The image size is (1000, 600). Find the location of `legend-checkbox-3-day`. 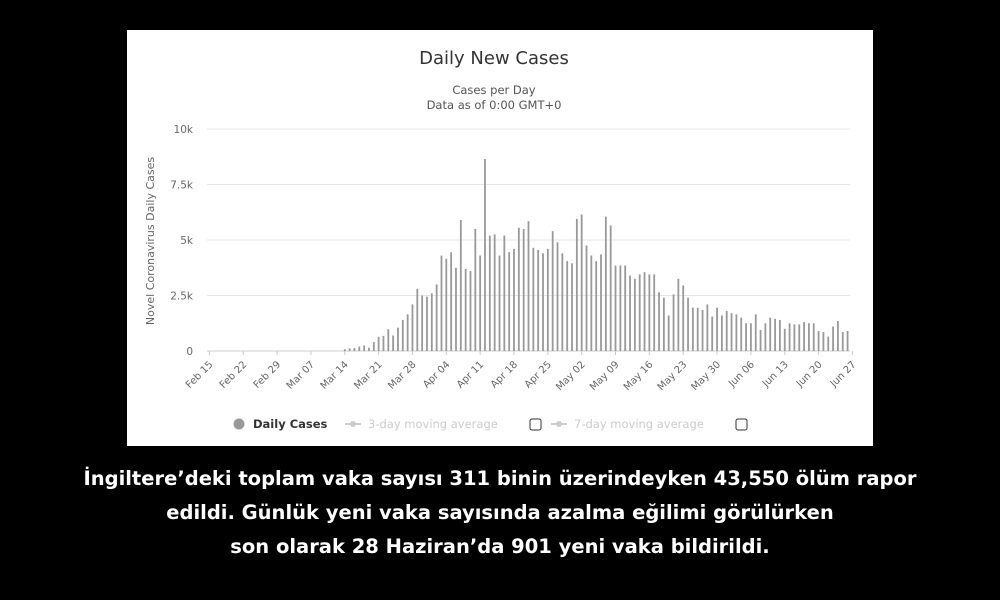

legend-checkbox-3-day is located at coordinates (535, 424).